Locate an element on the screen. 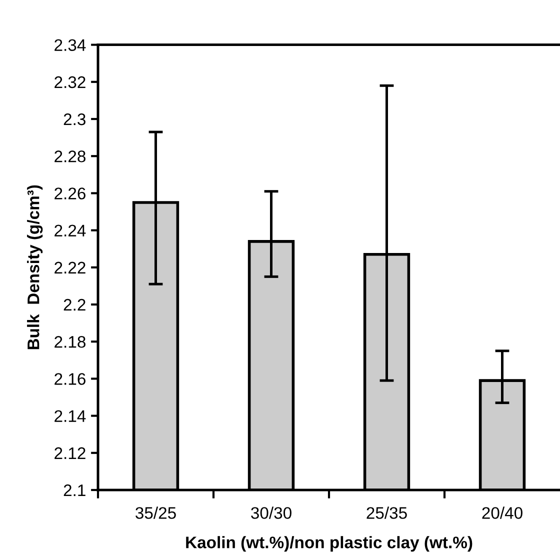 This screenshot has width=560, height=560. y-tick-label: 2.32 is located at coordinates (70, 82).